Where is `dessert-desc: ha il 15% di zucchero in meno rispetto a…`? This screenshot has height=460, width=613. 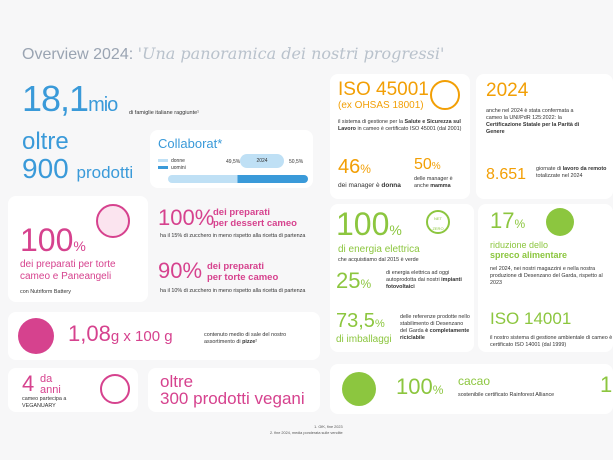
dessert-desc: ha il 15% di zucchero in meno rispetto a… is located at coordinates (233, 236).